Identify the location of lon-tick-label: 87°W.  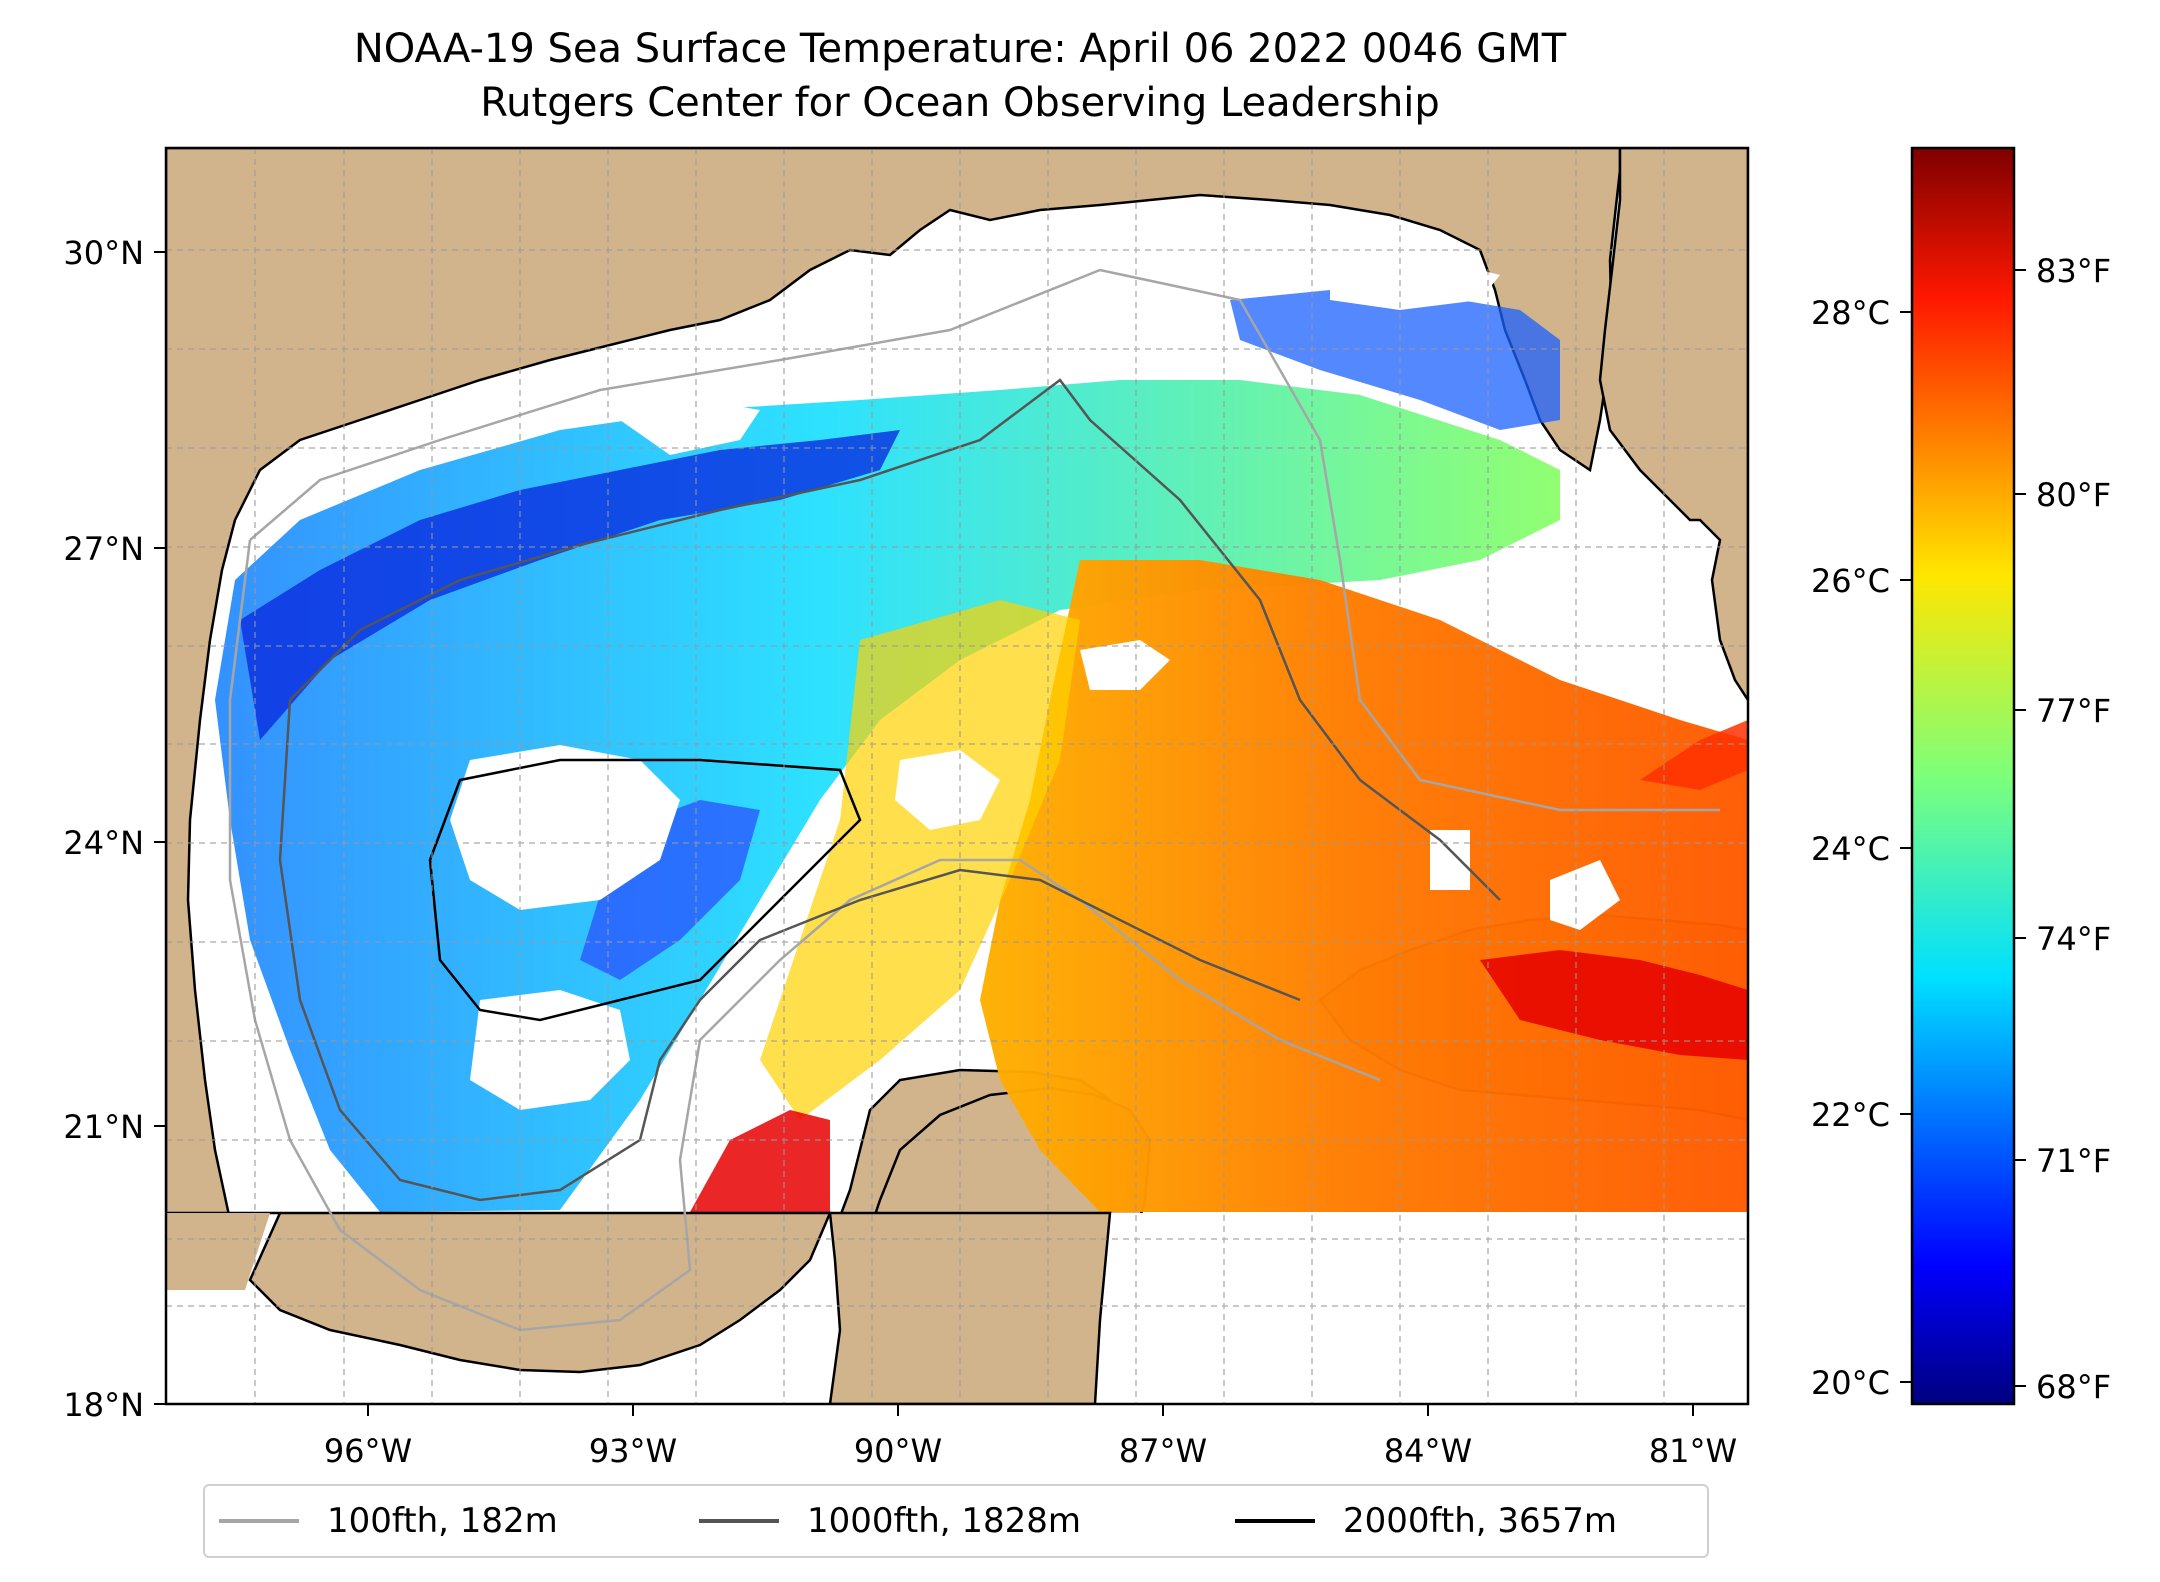
(1163, 1451).